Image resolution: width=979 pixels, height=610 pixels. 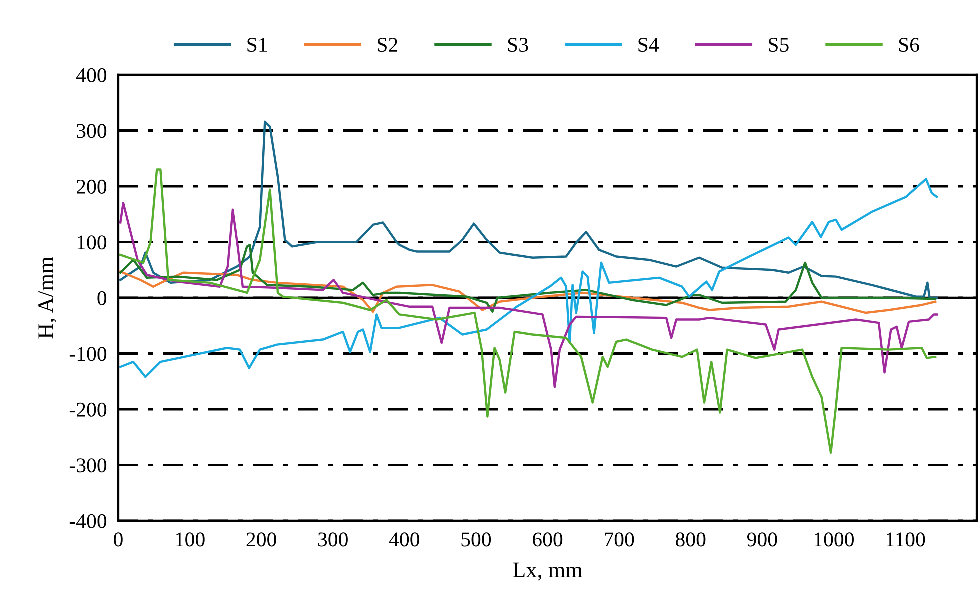 I want to click on y-tick-label: -300, so click(x=88, y=465).